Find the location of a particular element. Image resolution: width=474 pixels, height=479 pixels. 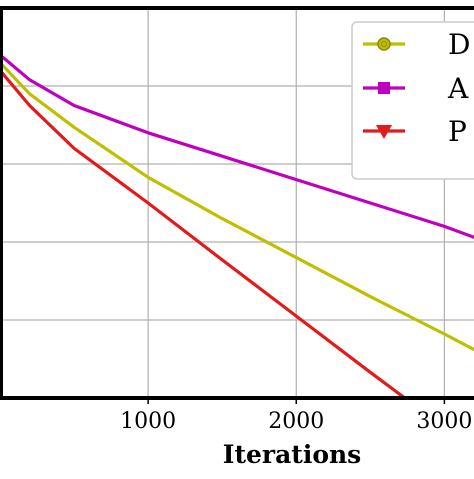

x-tick-label-3000: 3000 is located at coordinates (444, 421).